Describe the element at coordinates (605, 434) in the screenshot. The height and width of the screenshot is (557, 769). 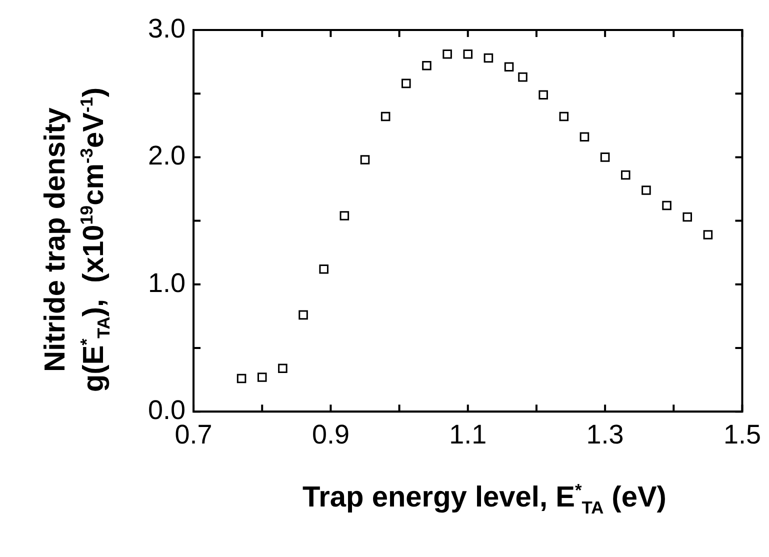
I see `x-tick-label: 1.3` at that location.